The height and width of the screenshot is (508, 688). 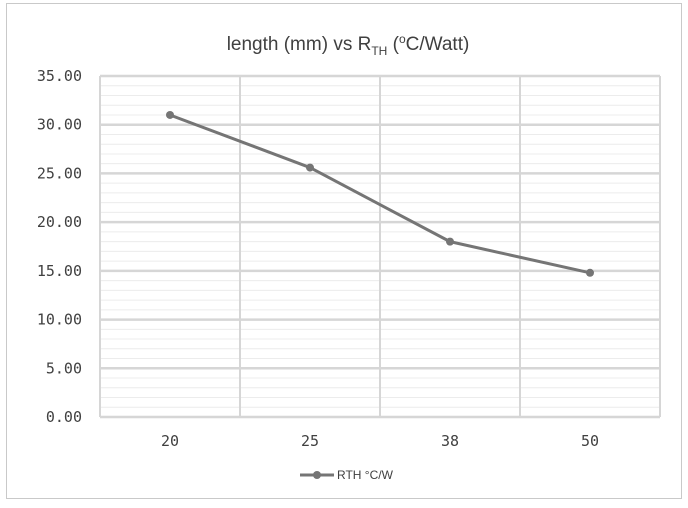 I want to click on legend-label: RTH °C/W, so click(x=365, y=475).